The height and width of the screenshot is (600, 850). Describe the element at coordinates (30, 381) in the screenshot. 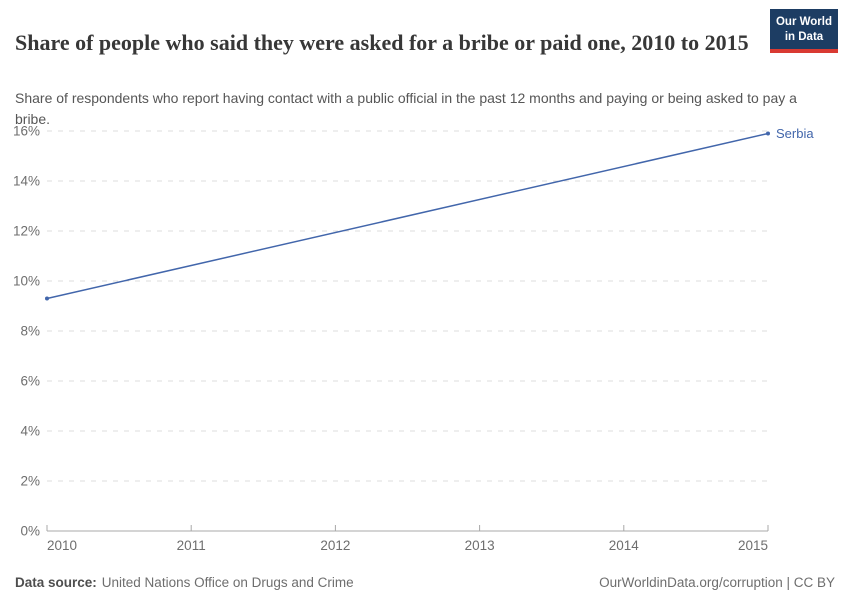

I see `y-axis-tick-label: 6%` at that location.